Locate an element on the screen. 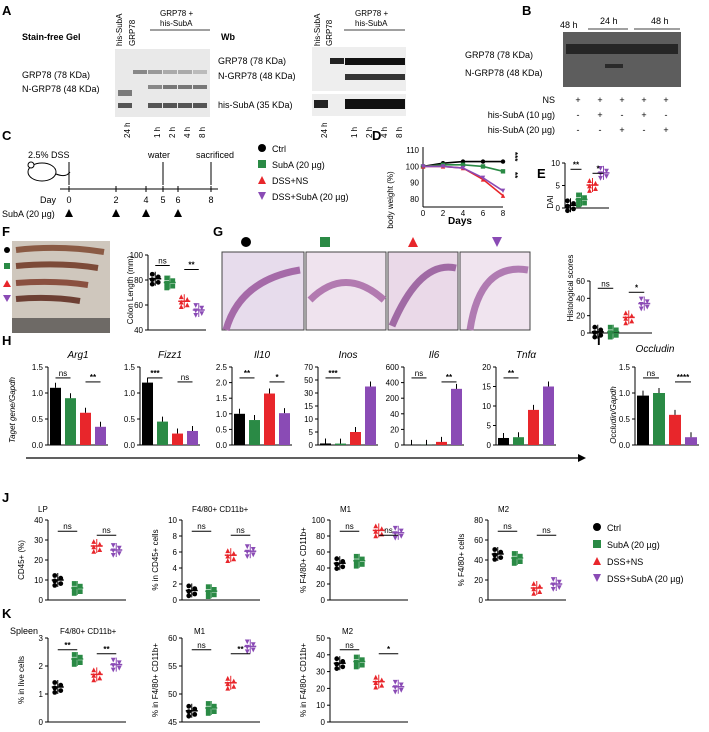 This screenshot has width=709, height=732. panel-f: Colon Length (mm) is located at coordinates (69, 287).